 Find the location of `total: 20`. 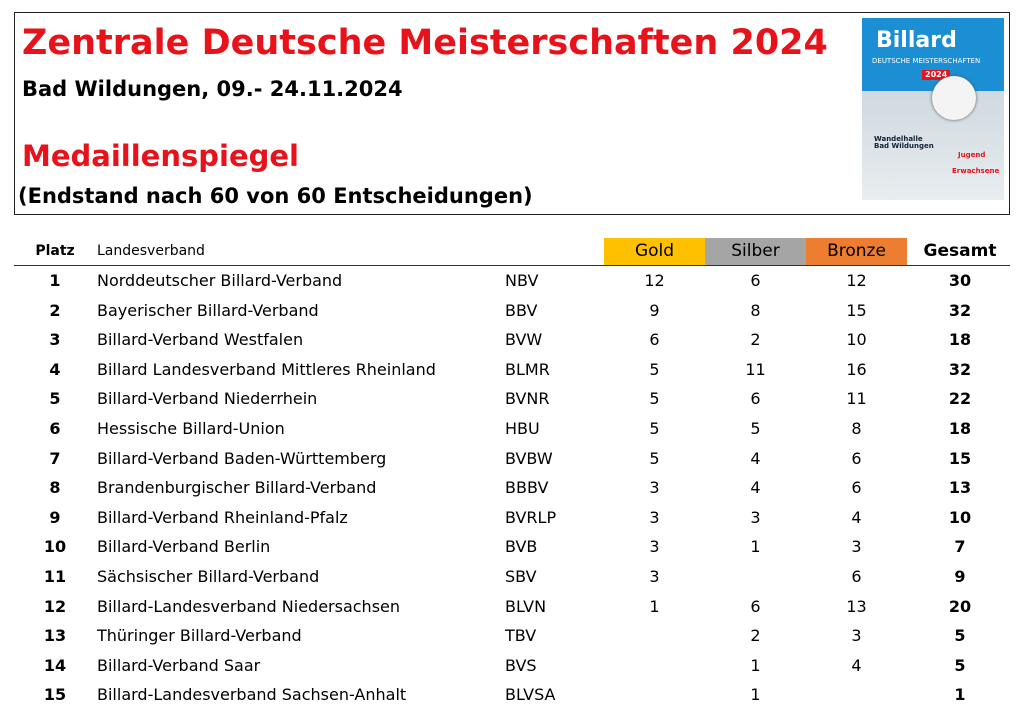

total: 20 is located at coordinates (960, 606).